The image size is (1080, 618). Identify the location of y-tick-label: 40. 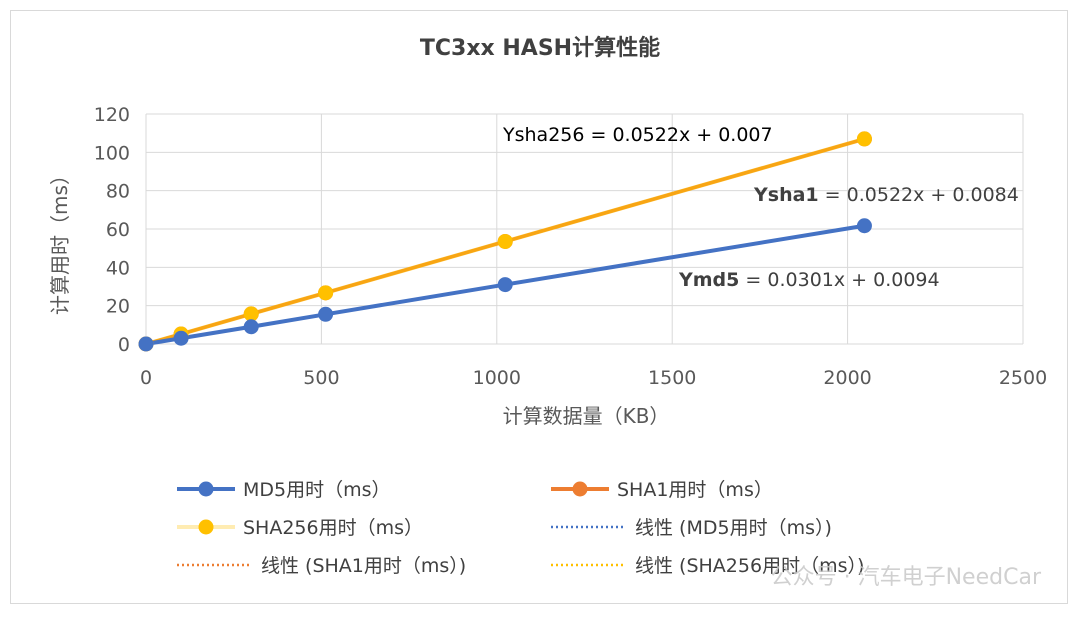
(118, 268).